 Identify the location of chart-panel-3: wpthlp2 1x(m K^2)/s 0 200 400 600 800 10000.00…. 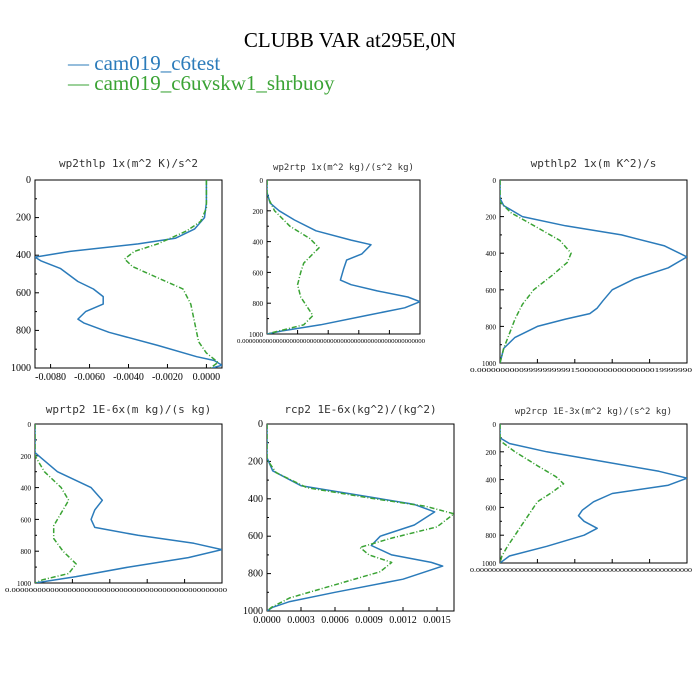
(581, 265).